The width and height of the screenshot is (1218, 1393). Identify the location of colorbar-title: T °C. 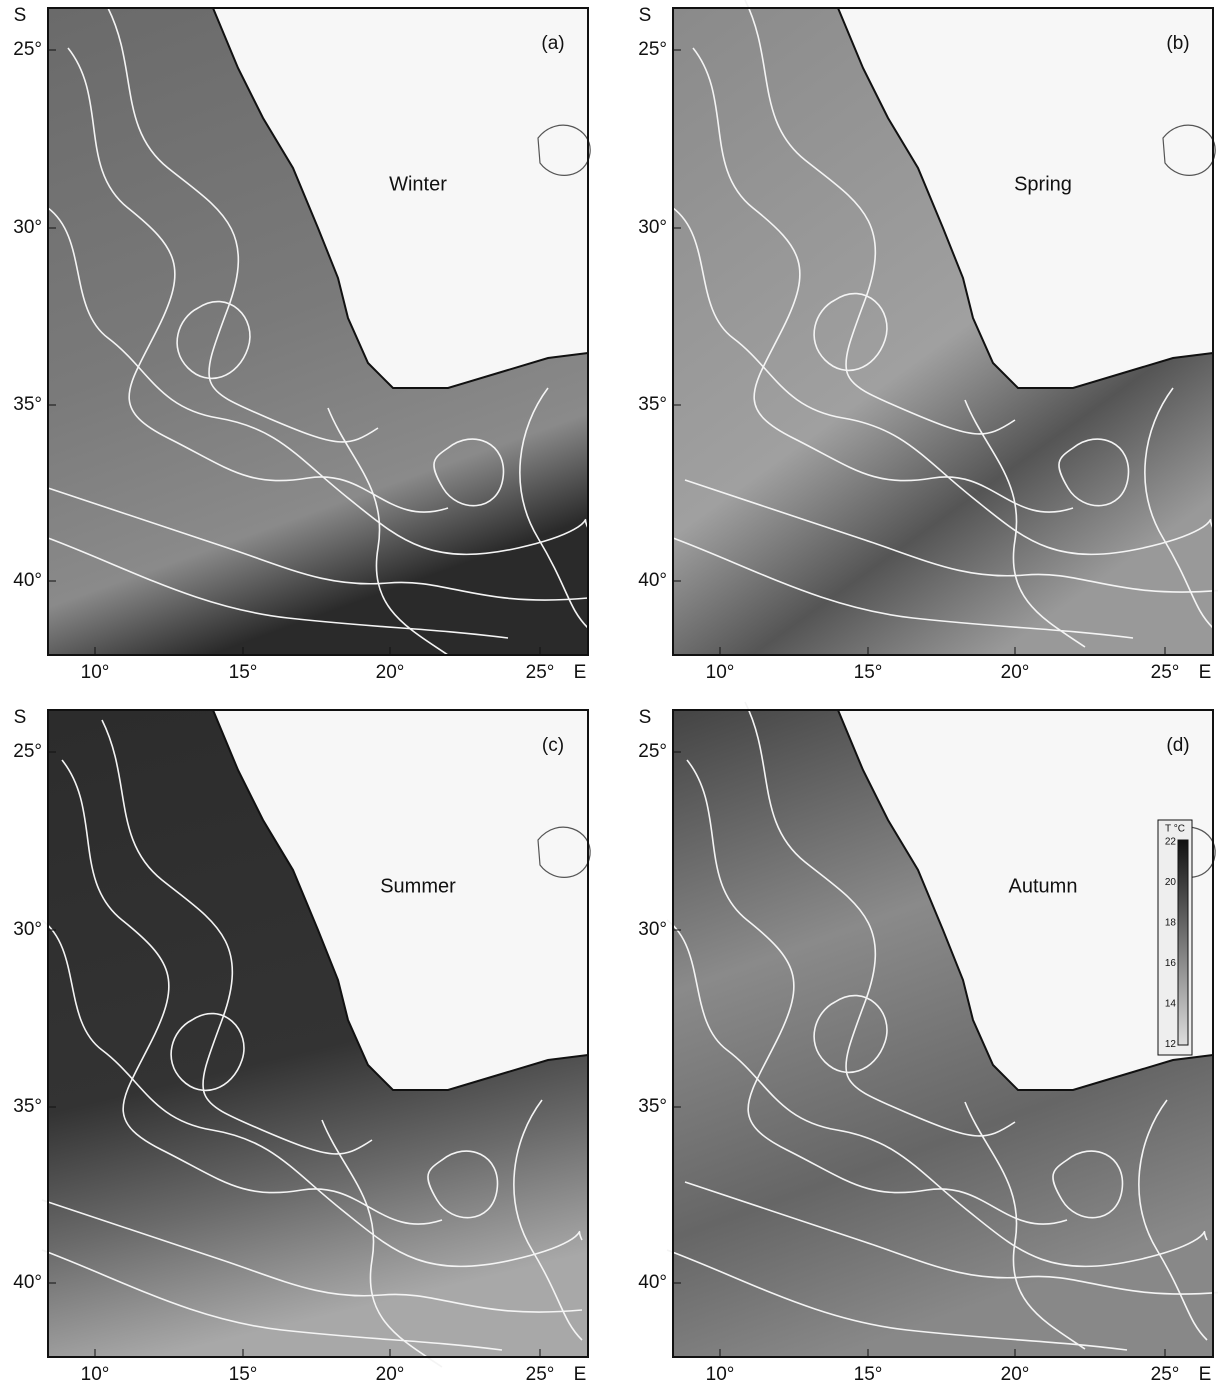
(1175, 829).